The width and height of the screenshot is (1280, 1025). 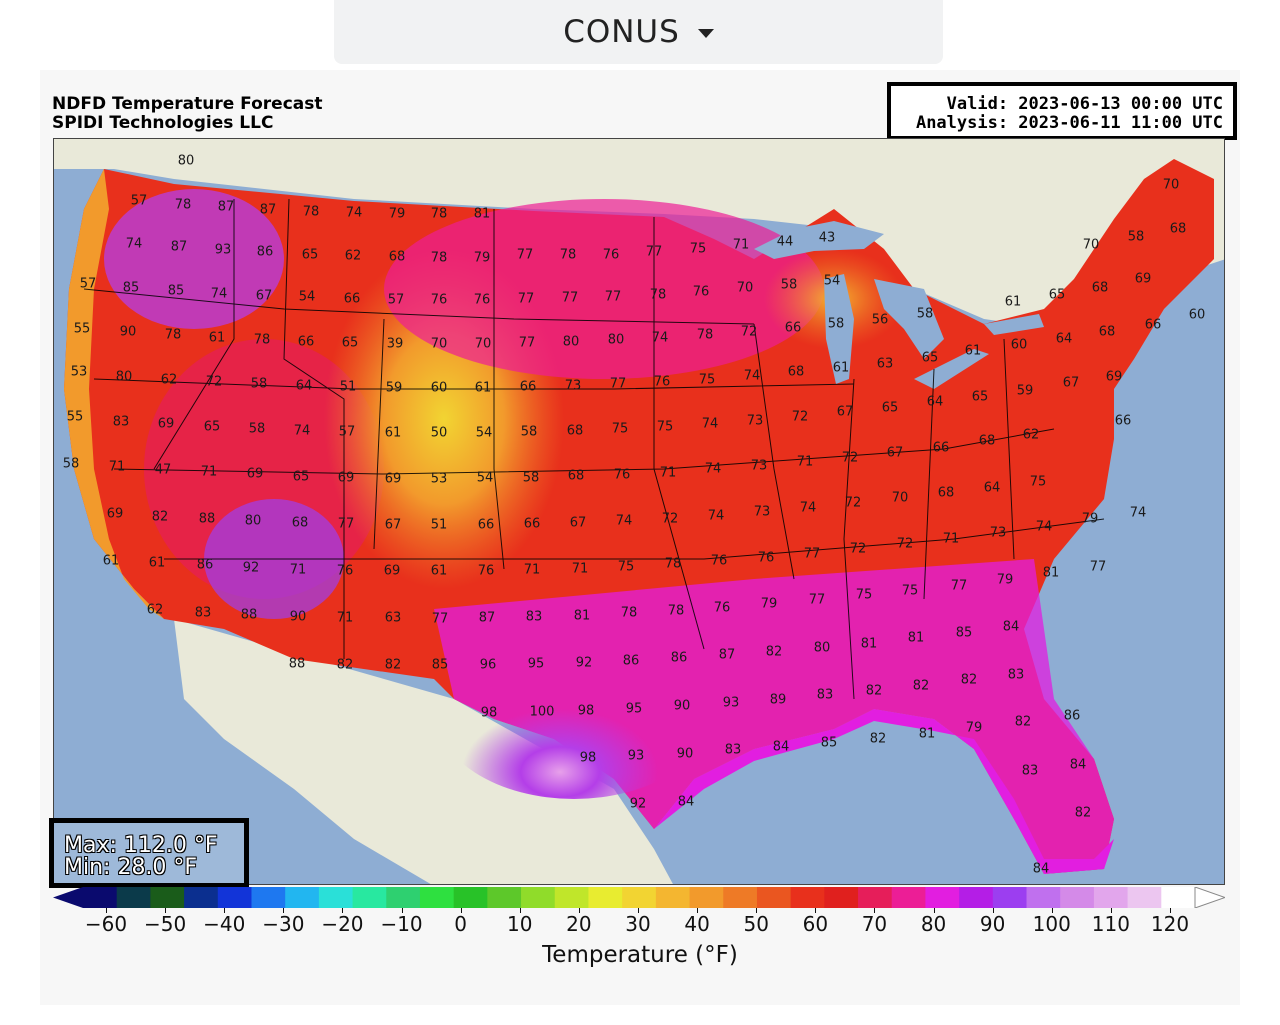 I want to click on temperature-label: 92, so click(x=584, y=663).